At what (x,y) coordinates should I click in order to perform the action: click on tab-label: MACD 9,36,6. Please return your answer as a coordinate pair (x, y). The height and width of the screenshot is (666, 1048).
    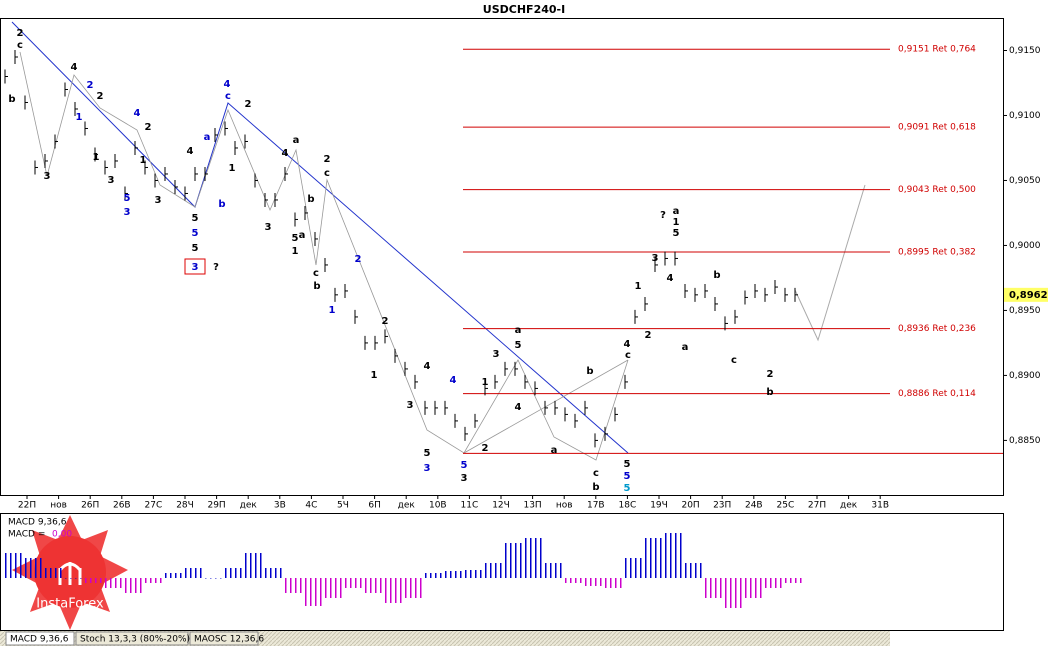
    Looking at the image, I should click on (39, 640).